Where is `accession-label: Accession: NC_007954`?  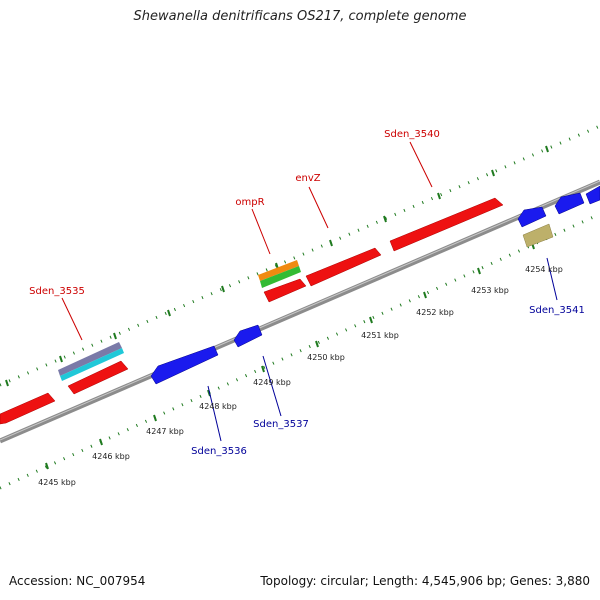 accession-label: Accession: NC_007954 is located at coordinates (77, 581).